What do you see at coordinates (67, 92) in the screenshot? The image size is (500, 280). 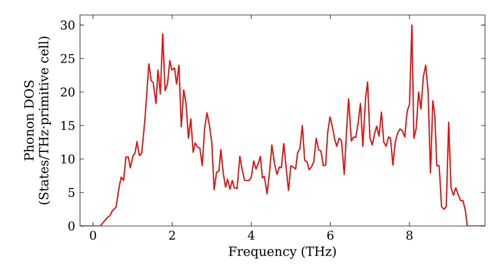 I see `y-tick-label: 20` at bounding box center [67, 92].